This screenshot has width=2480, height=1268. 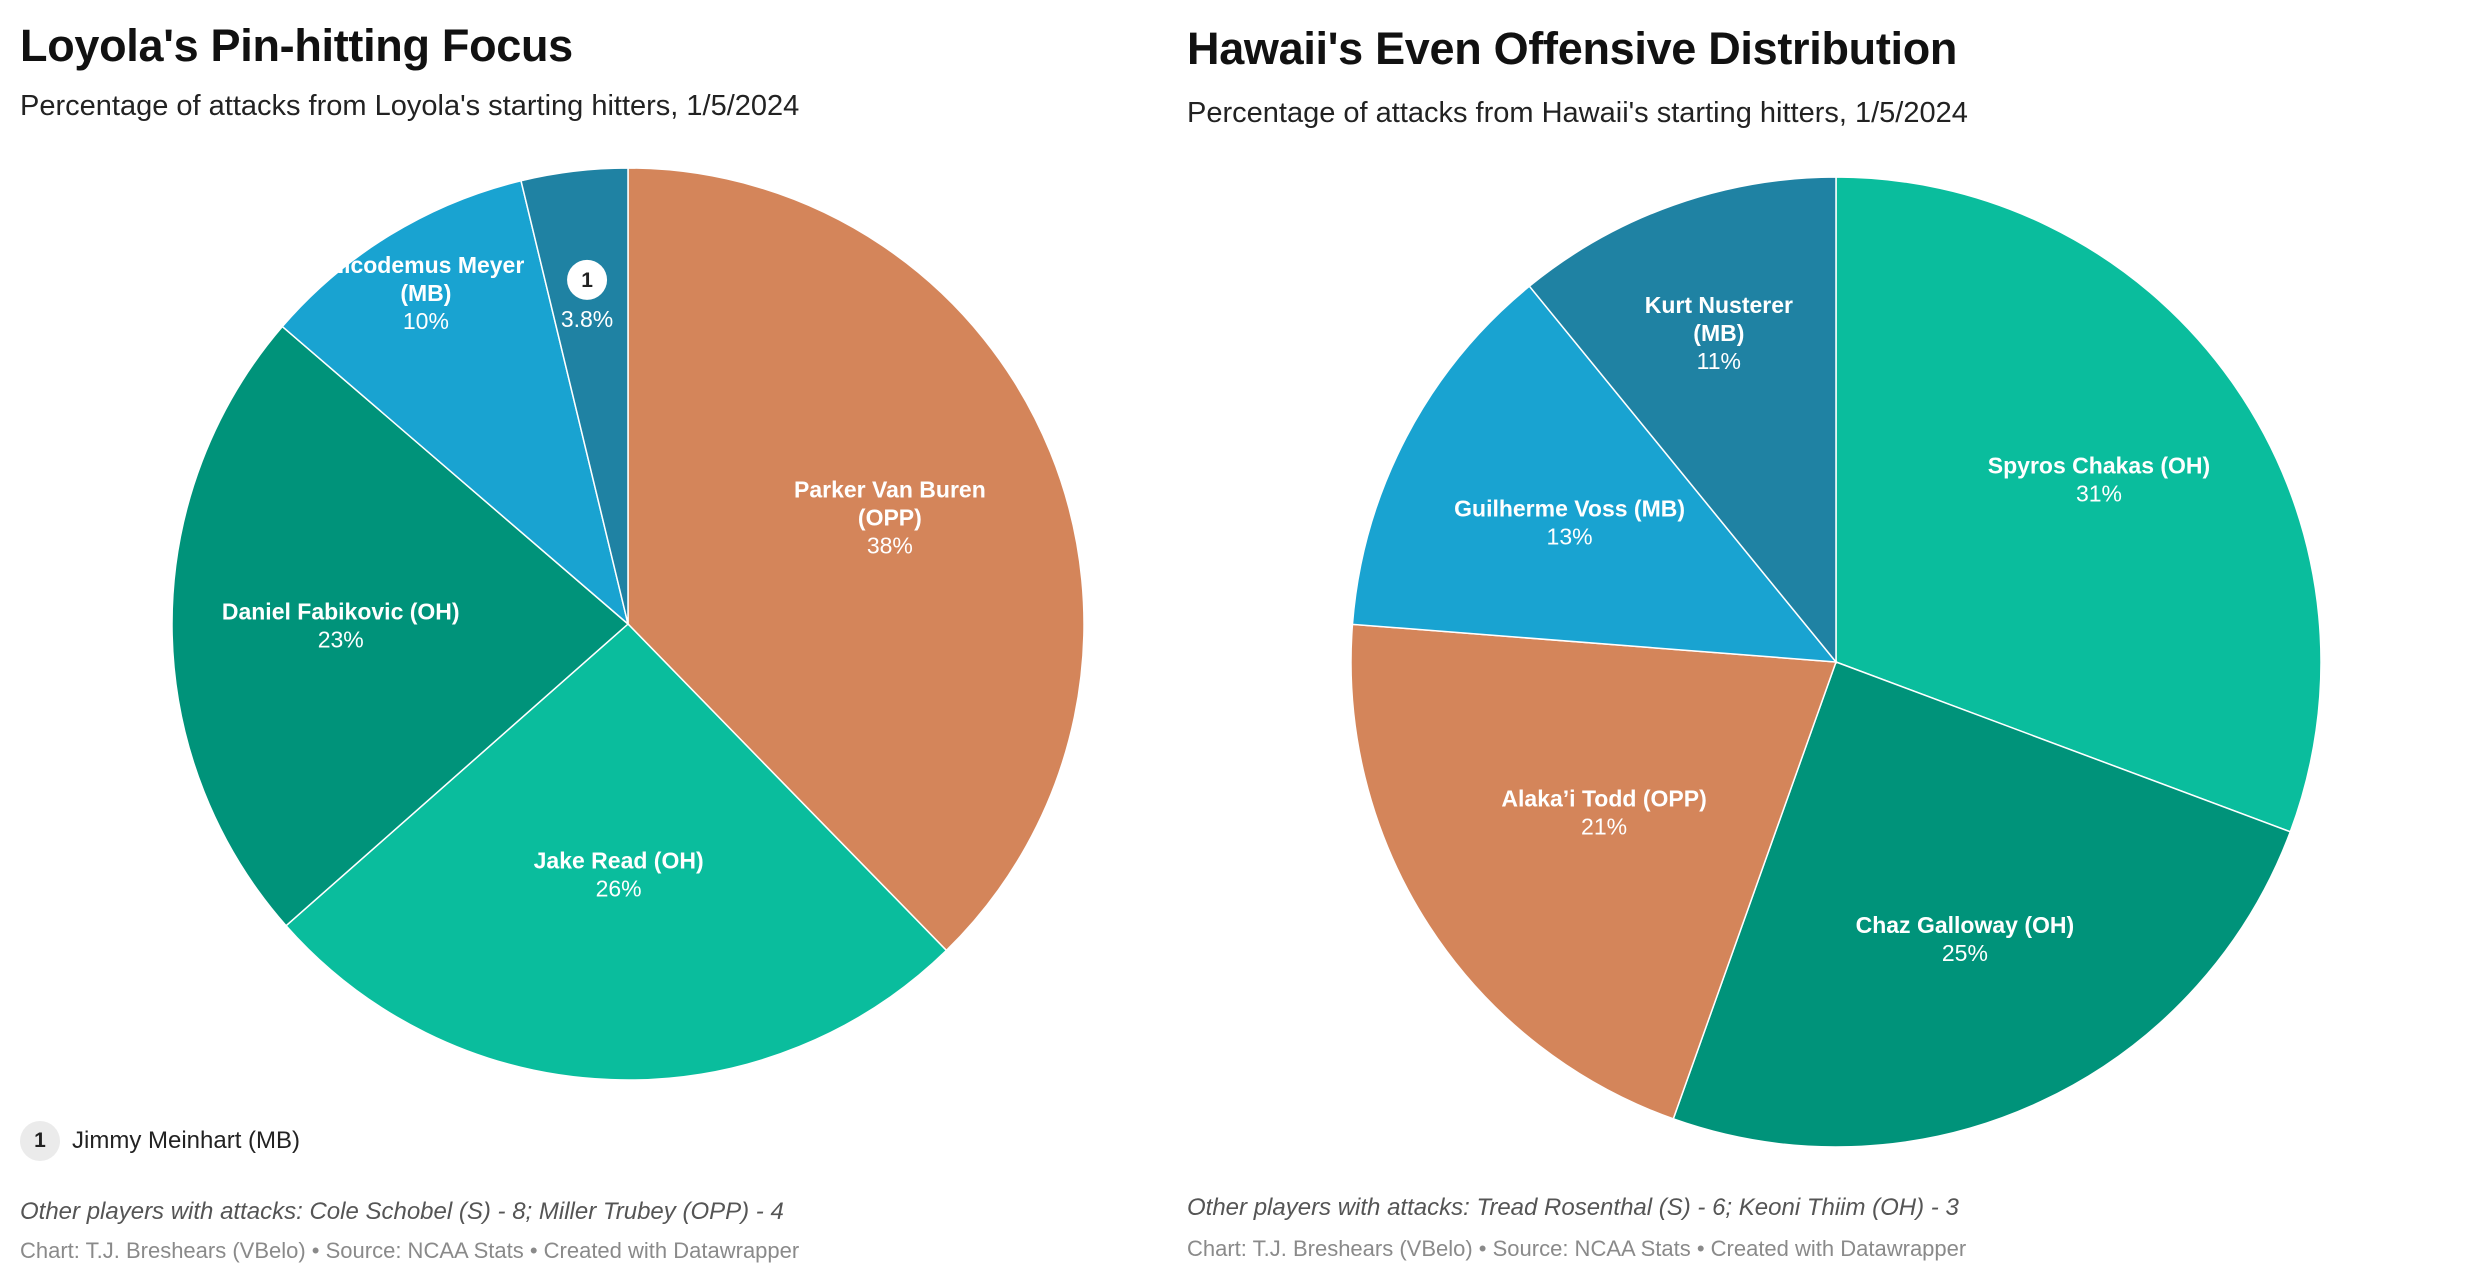 I want to click on pie-slice-daniel-fabikovic-oh, so click(x=400, y=626).